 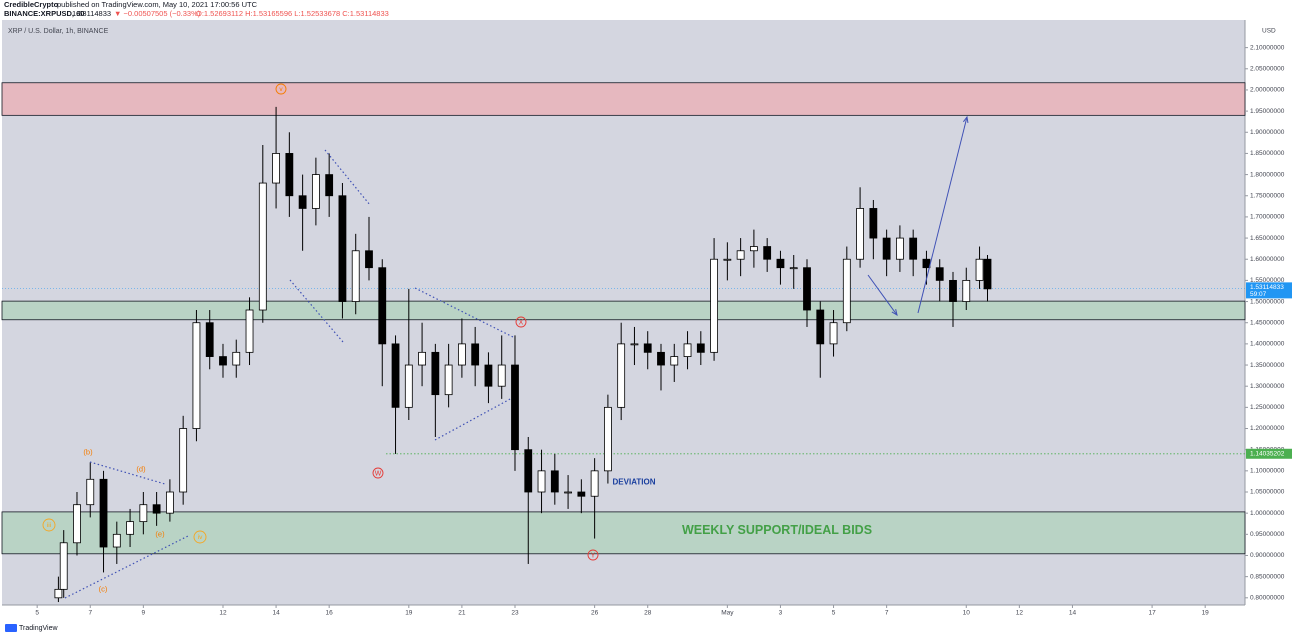 I want to click on y-tick-label: 2.00000000, so click(x=1267, y=90).